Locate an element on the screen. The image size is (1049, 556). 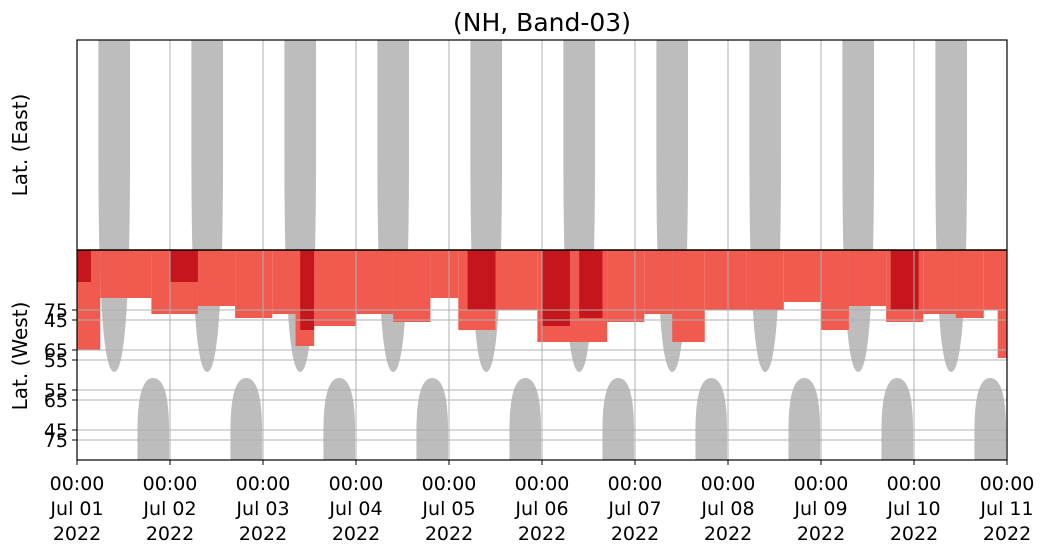
xtick-time-7: 00:00 is located at coordinates (728, 484).